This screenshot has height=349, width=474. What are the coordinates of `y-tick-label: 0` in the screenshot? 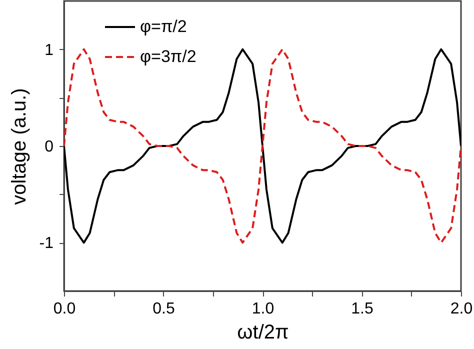 It's located at (49, 147).